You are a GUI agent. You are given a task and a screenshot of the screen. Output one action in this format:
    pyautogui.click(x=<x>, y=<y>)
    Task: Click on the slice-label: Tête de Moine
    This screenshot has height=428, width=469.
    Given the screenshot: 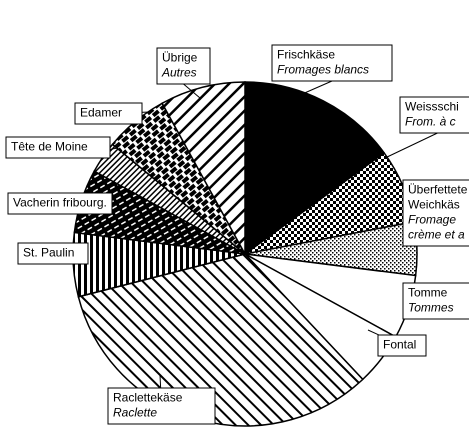 What is the action you would take?
    pyautogui.click(x=49, y=147)
    